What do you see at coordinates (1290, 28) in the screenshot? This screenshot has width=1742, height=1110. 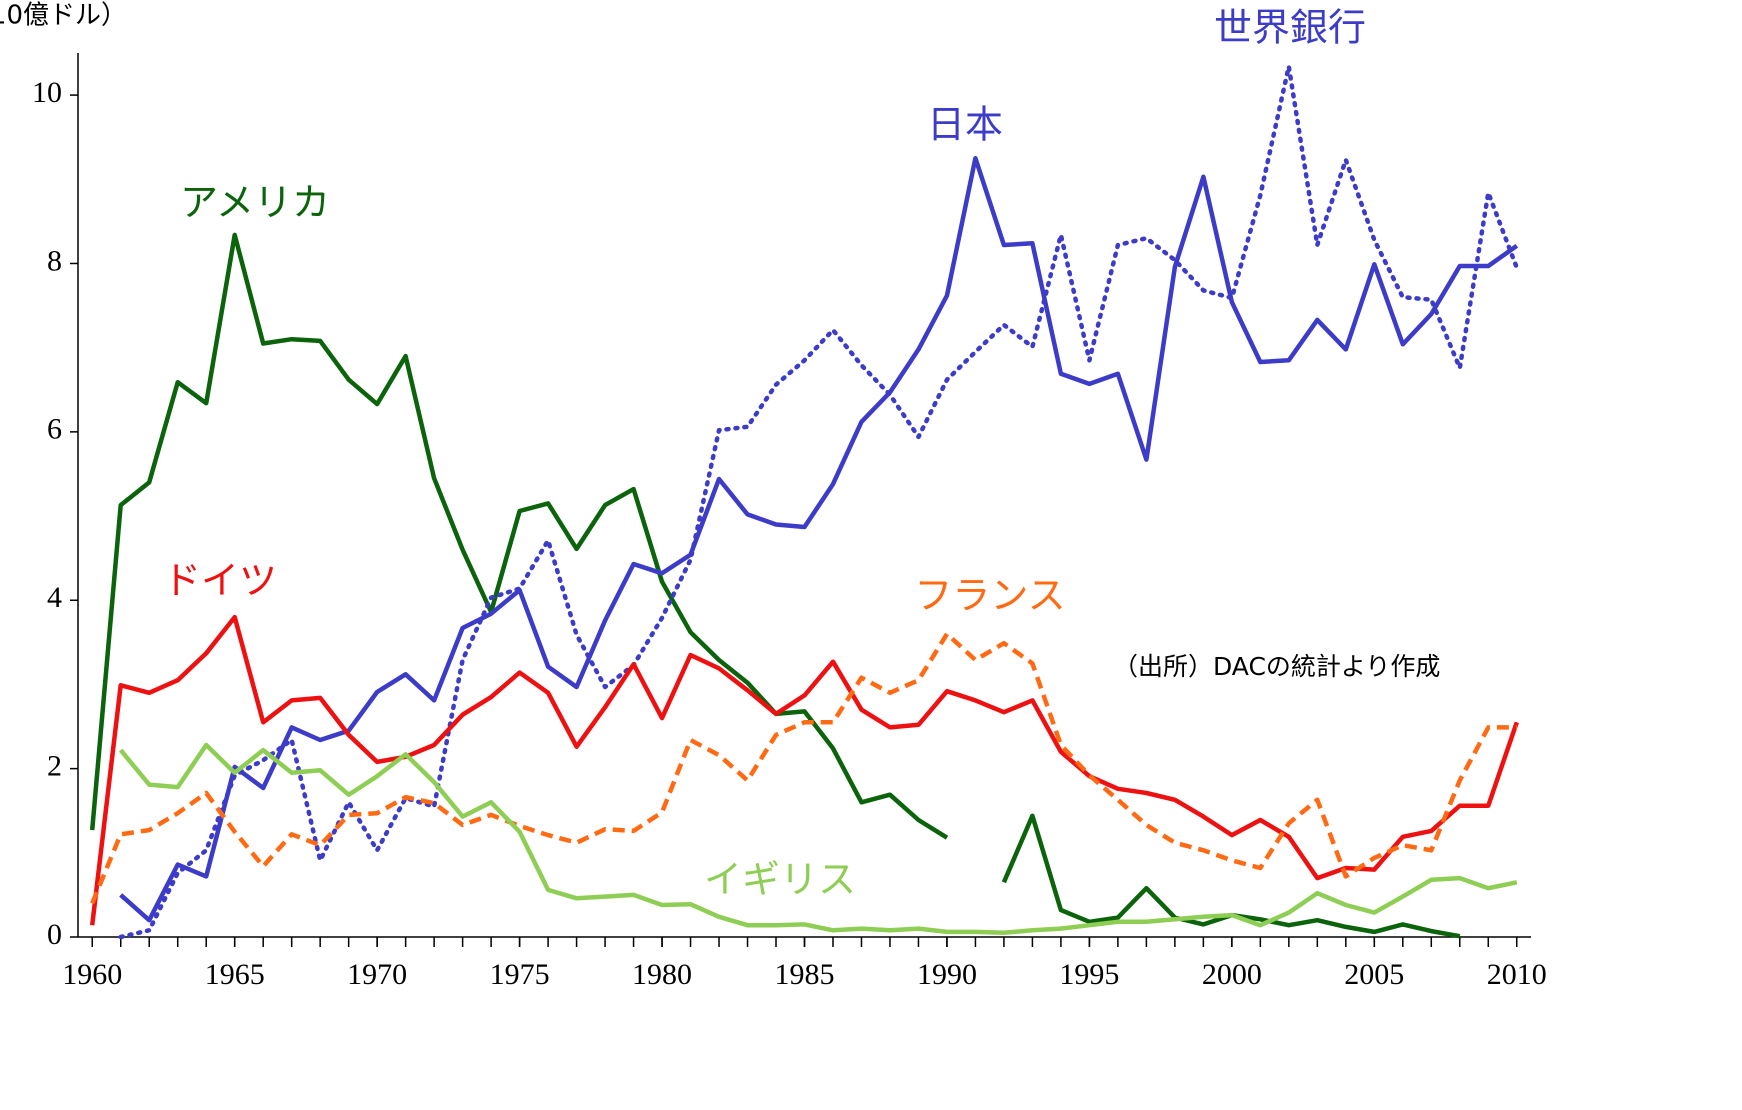 I see `series-label: 世界銀行` at bounding box center [1290, 28].